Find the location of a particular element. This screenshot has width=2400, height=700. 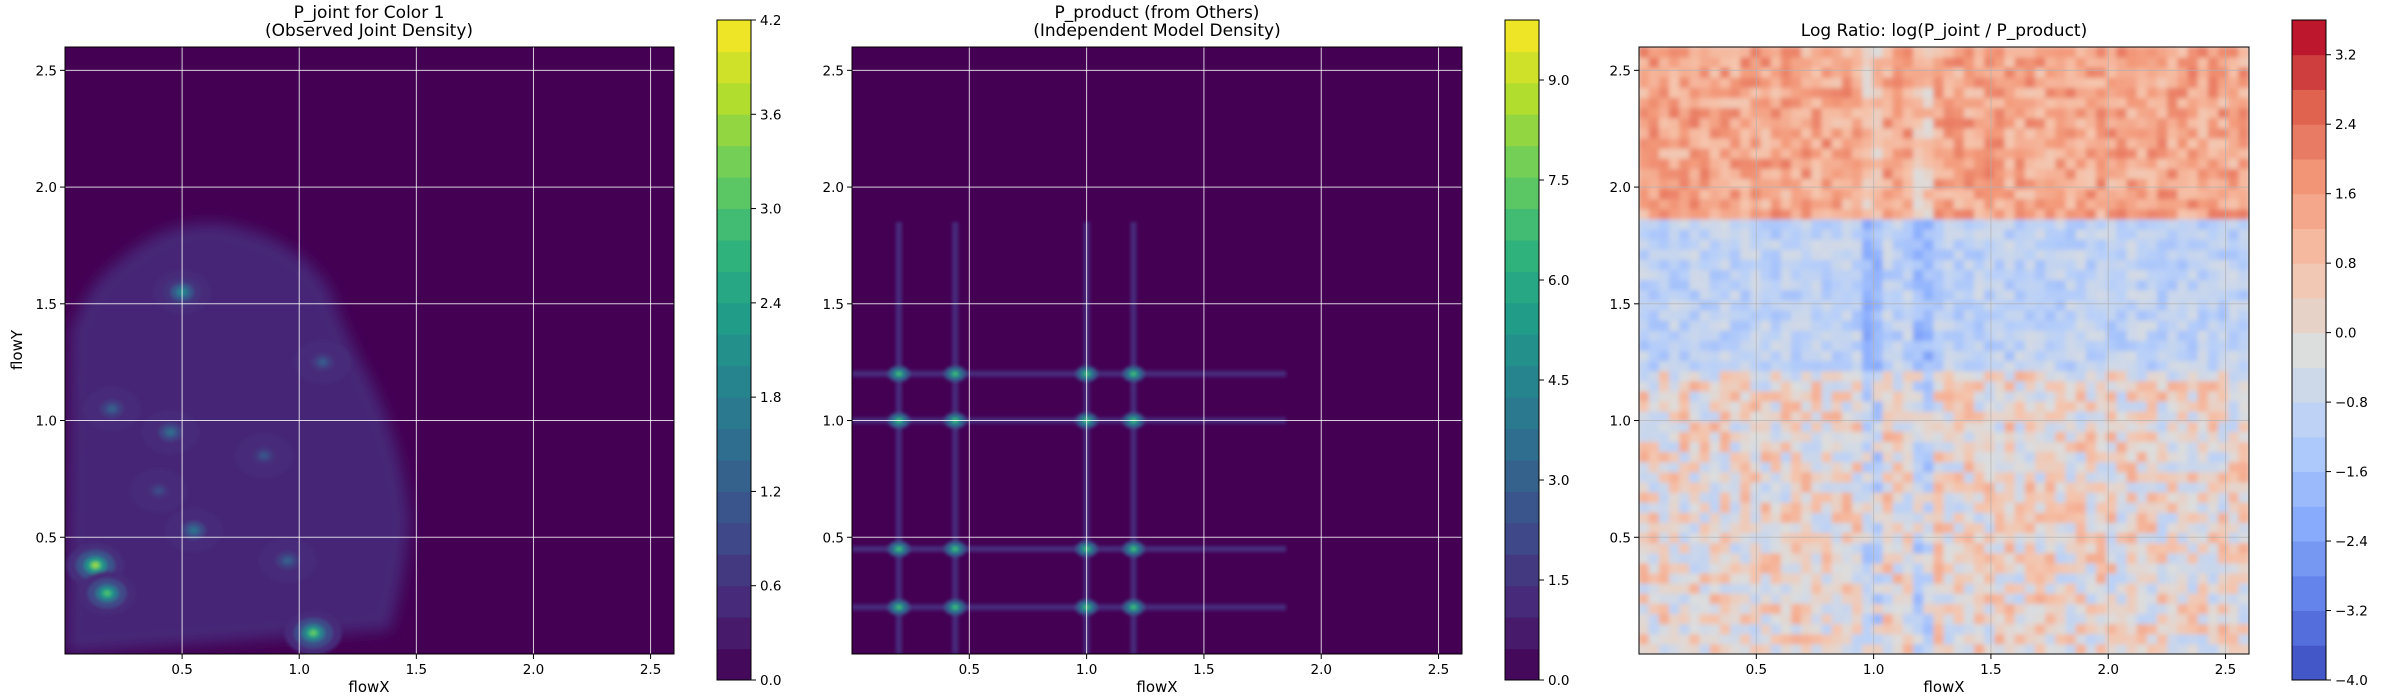

x-tick-label: 1.5 is located at coordinates (1203, 670).